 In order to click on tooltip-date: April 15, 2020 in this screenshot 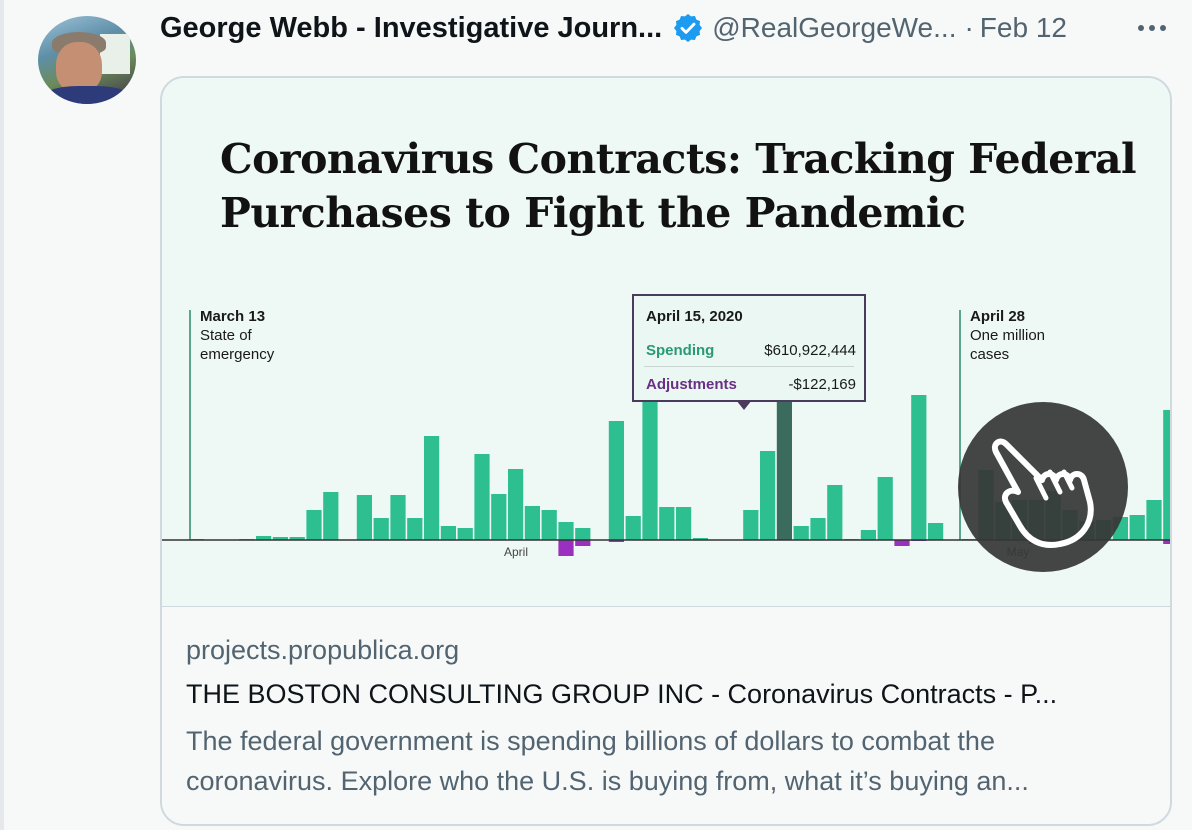, I will do `click(694, 316)`.